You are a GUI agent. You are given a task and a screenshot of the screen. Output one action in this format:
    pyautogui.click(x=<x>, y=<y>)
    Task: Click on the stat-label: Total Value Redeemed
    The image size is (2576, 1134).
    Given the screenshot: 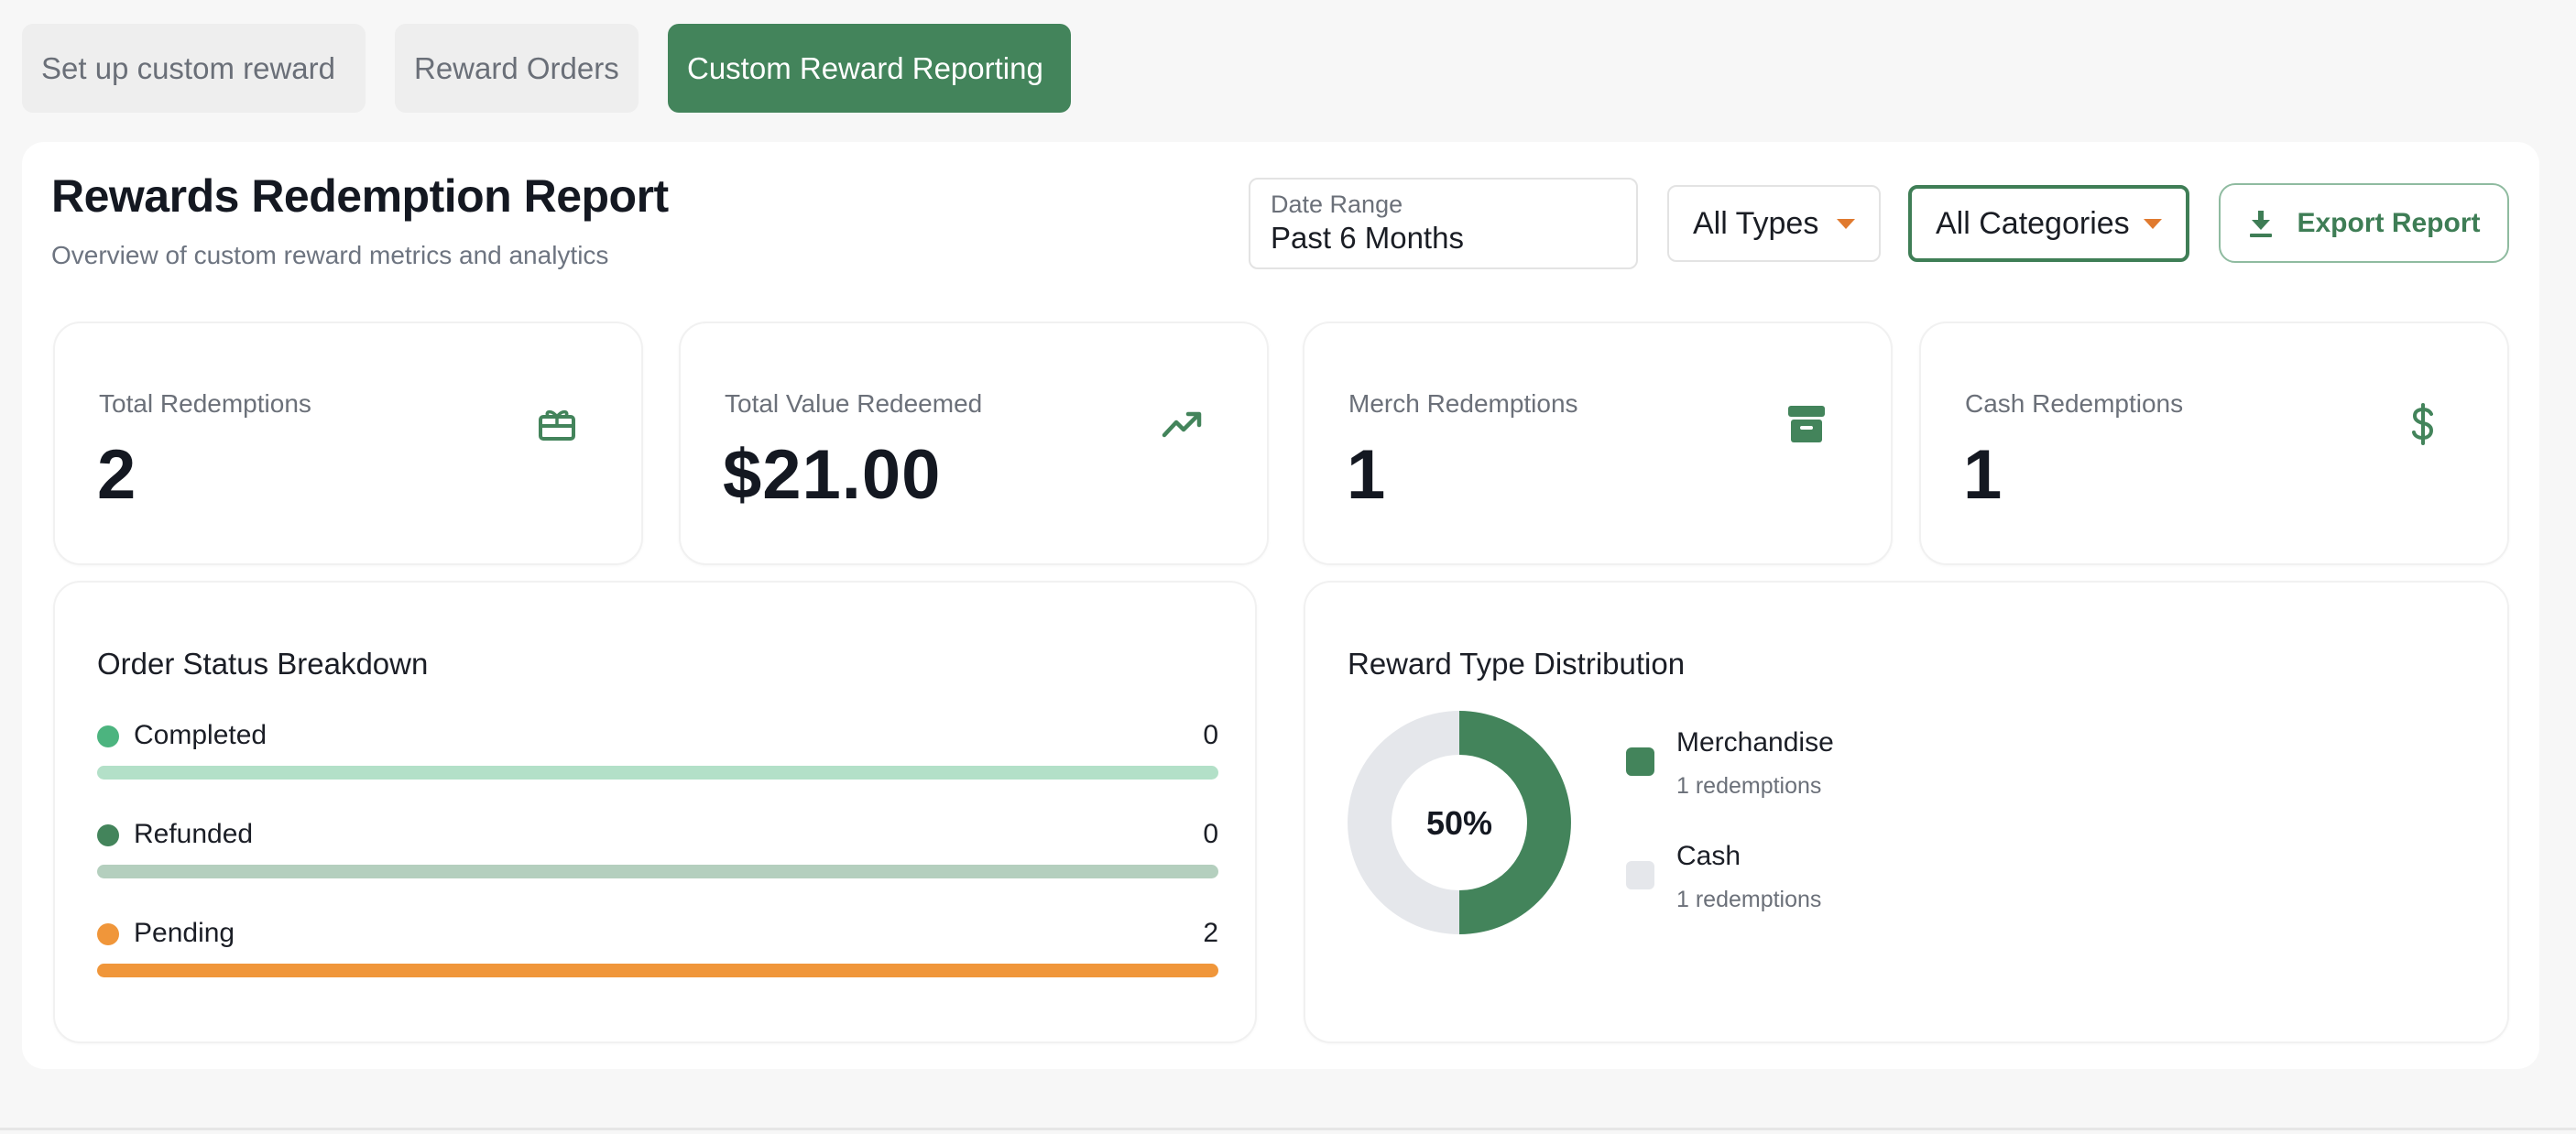 What is the action you would take?
    pyautogui.click(x=854, y=403)
    